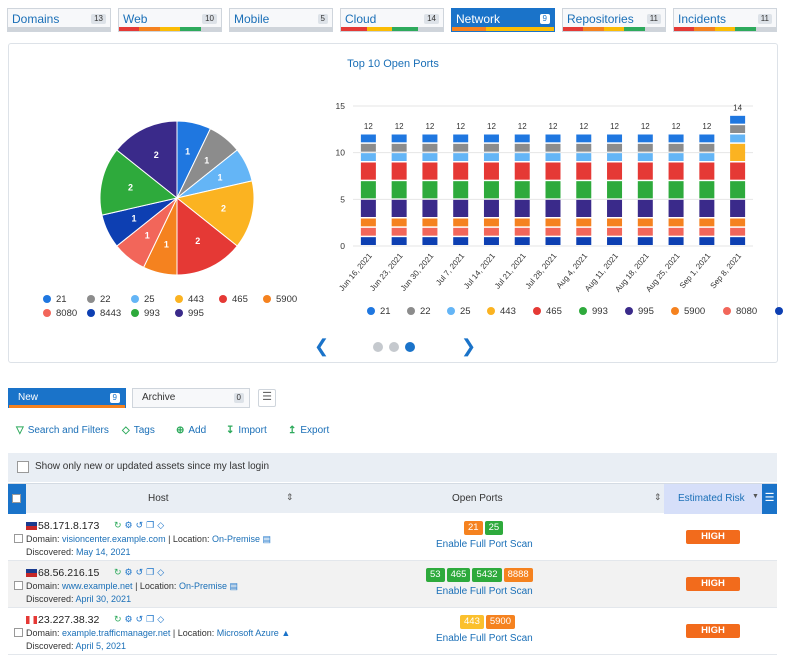 The height and width of the screenshot is (658, 785). Describe the element at coordinates (141, 525) in the screenshot. I see `history-icon: ↺` at that location.